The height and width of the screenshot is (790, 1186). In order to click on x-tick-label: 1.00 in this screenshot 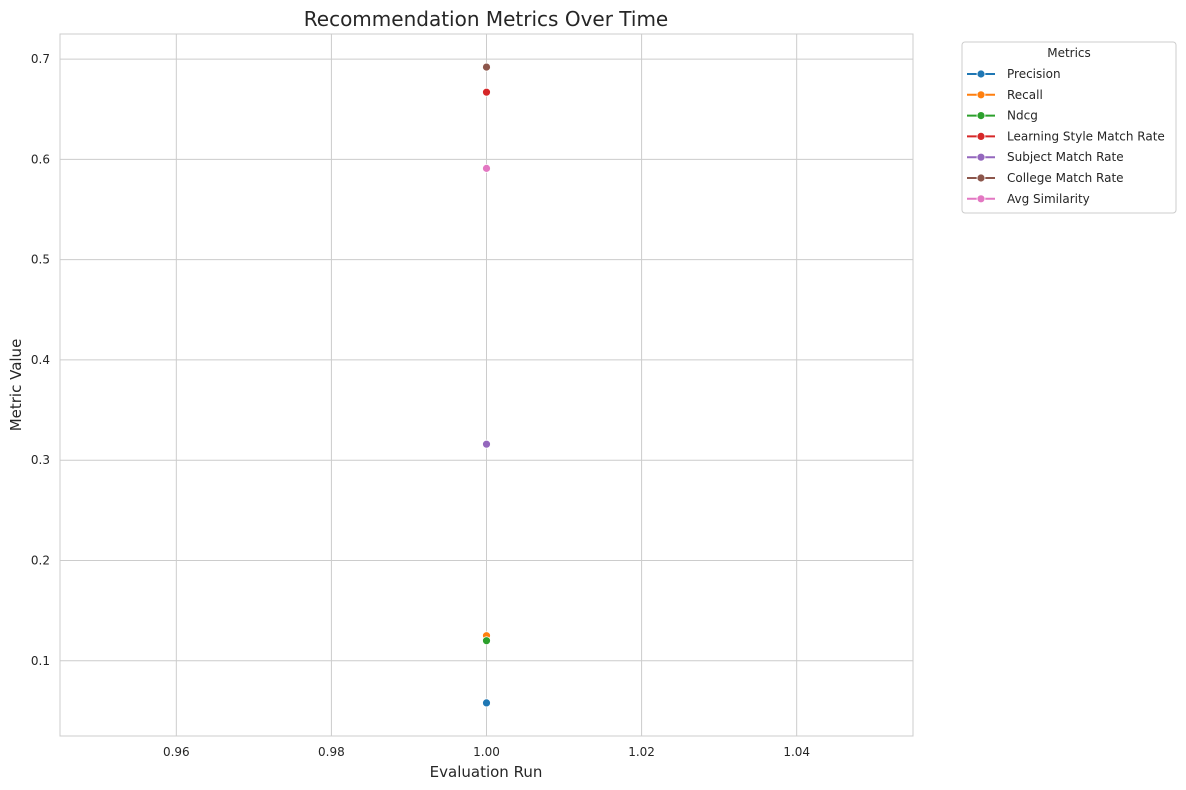, I will do `click(486, 752)`.